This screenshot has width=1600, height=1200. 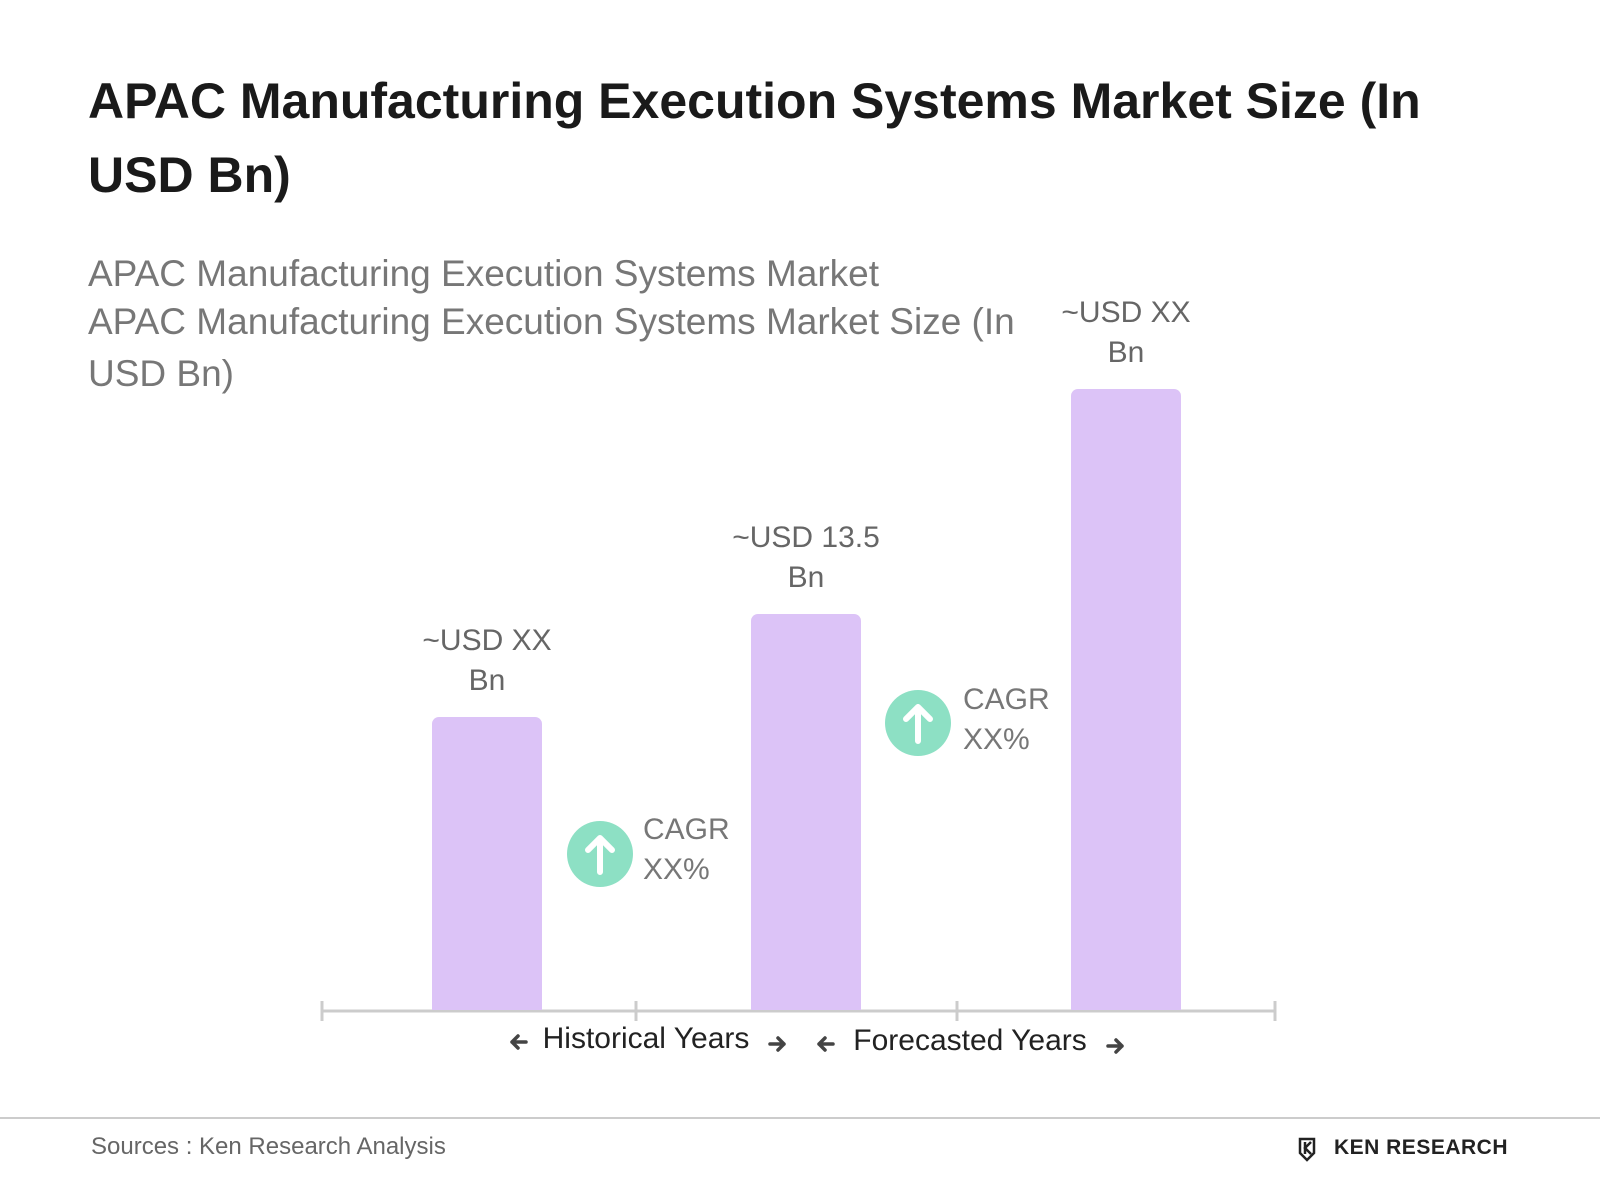 What do you see at coordinates (817, 1044) in the screenshot?
I see `period-arrows` at bounding box center [817, 1044].